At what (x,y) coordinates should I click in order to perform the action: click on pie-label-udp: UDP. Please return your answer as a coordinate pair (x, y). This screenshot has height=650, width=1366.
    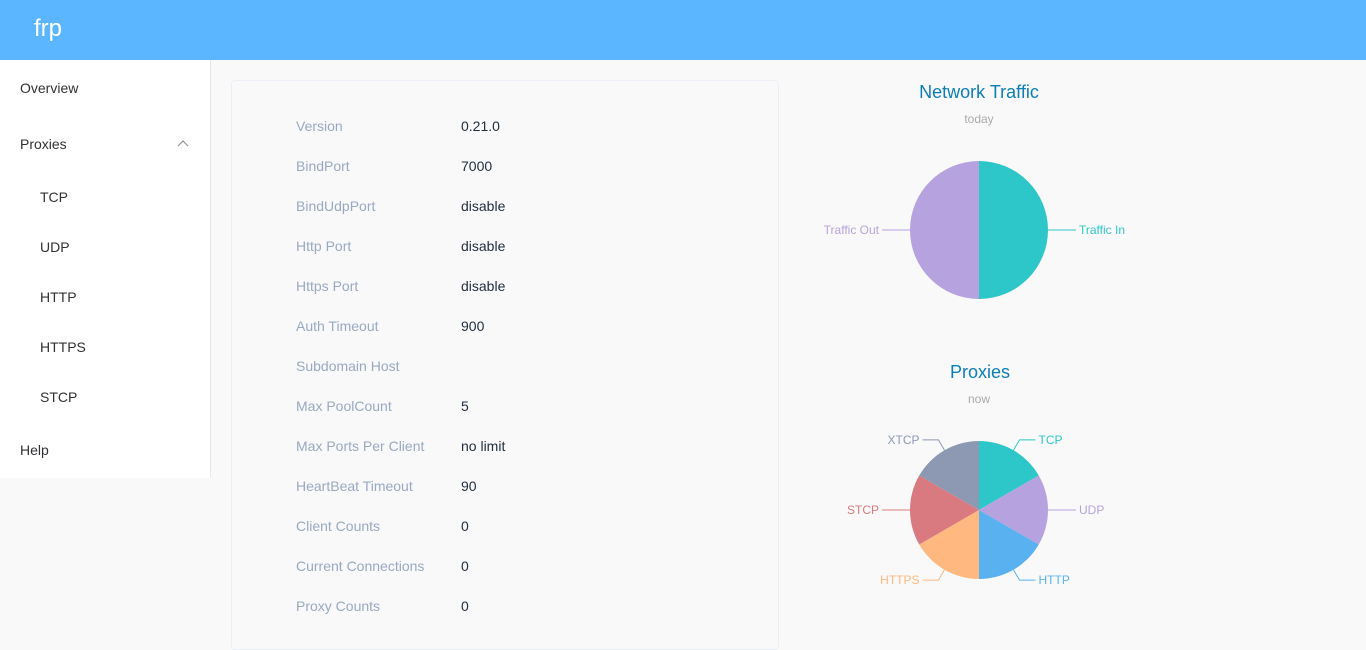
    Looking at the image, I should click on (1091, 510).